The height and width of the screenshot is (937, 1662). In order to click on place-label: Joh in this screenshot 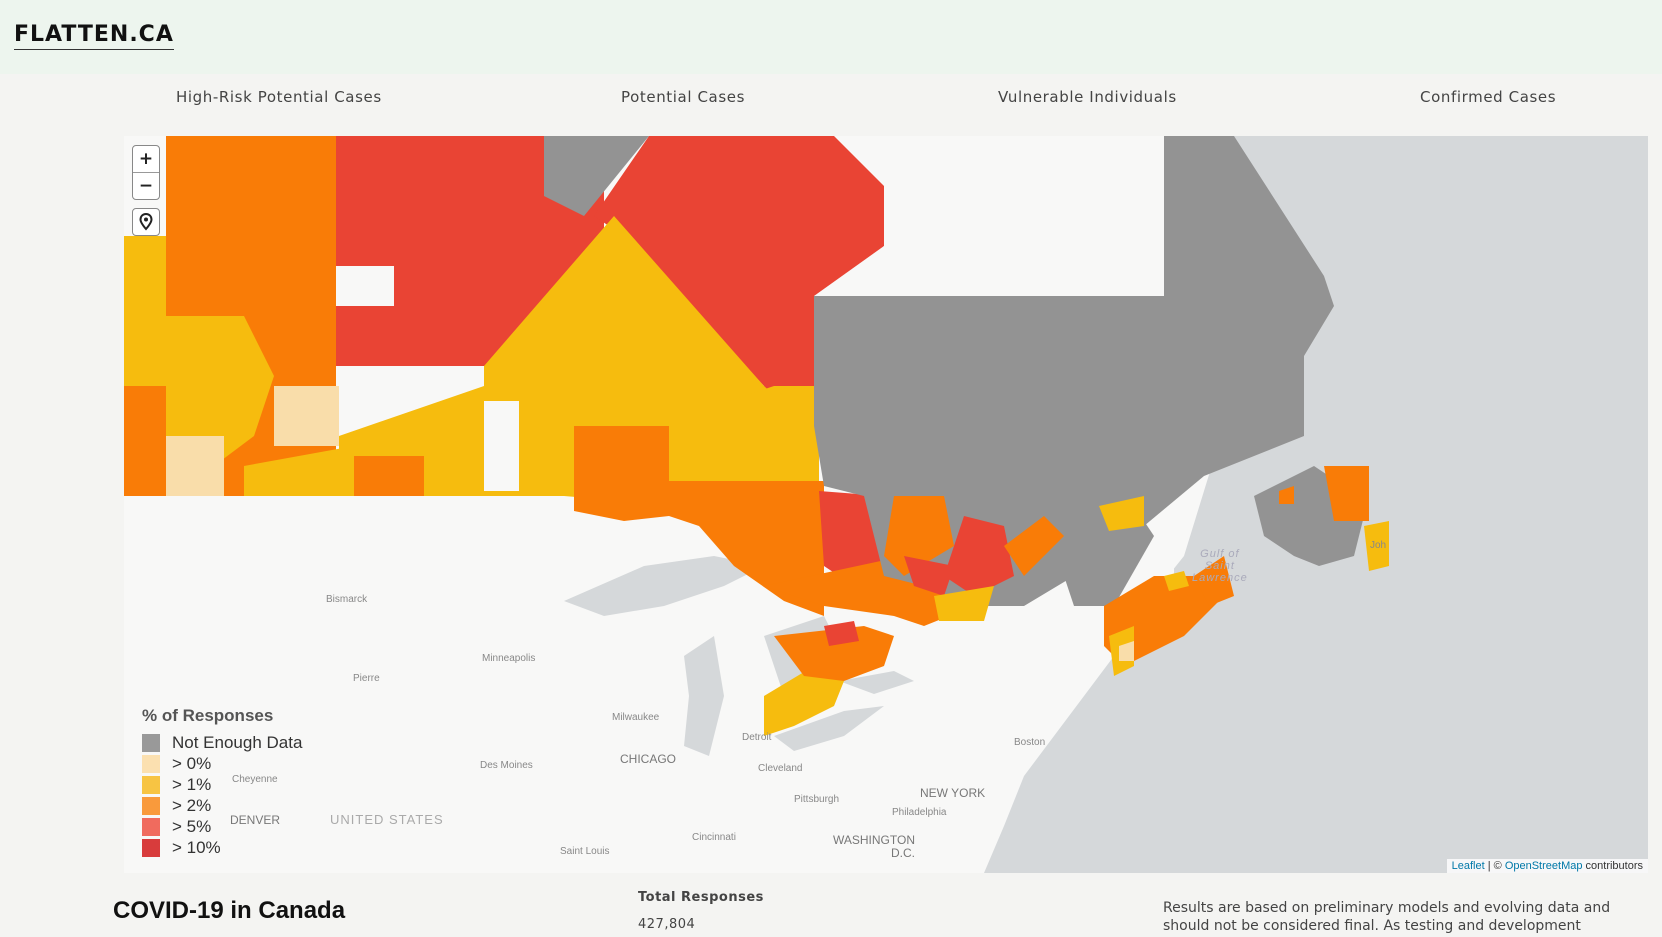, I will do `click(1378, 545)`.